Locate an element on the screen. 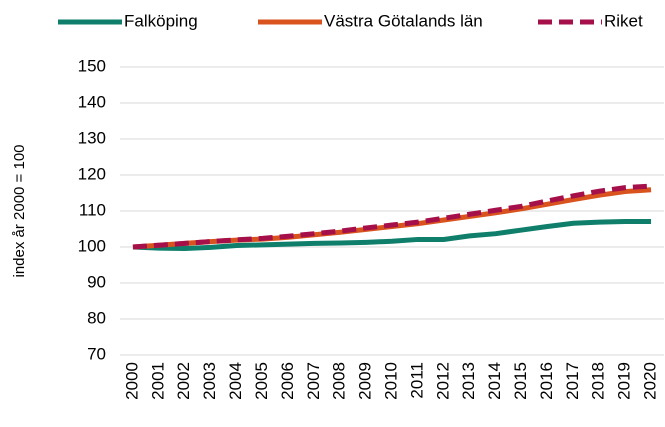 The image size is (665, 427). x-tick-label: 2001 is located at coordinates (157, 381).